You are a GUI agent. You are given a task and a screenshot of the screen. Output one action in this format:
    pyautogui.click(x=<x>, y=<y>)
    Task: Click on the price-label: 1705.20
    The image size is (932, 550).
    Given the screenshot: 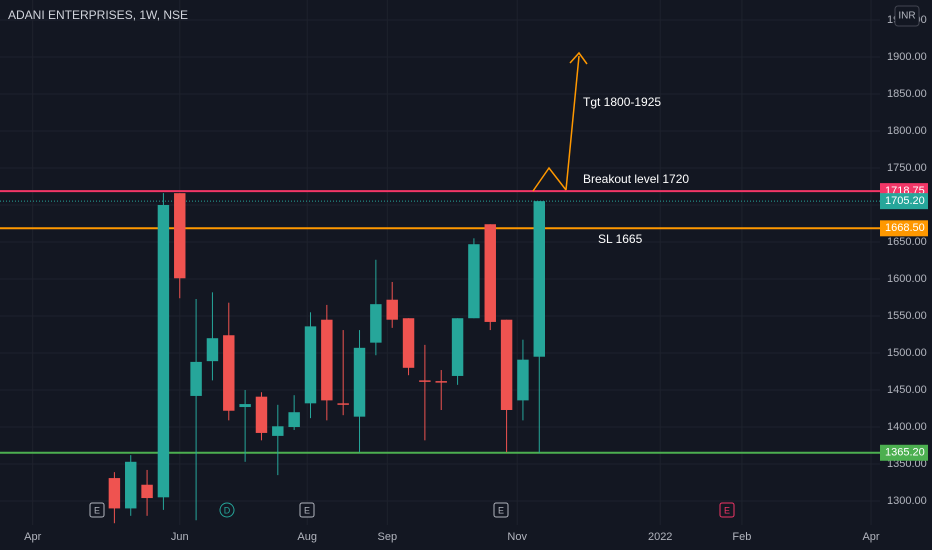 What is the action you would take?
    pyautogui.click(x=905, y=201)
    